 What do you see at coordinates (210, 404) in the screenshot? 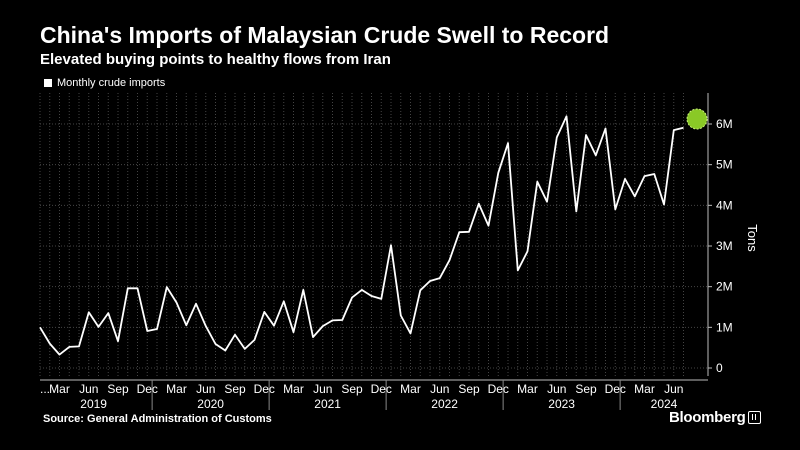
I see `x-year-label: 2020` at bounding box center [210, 404].